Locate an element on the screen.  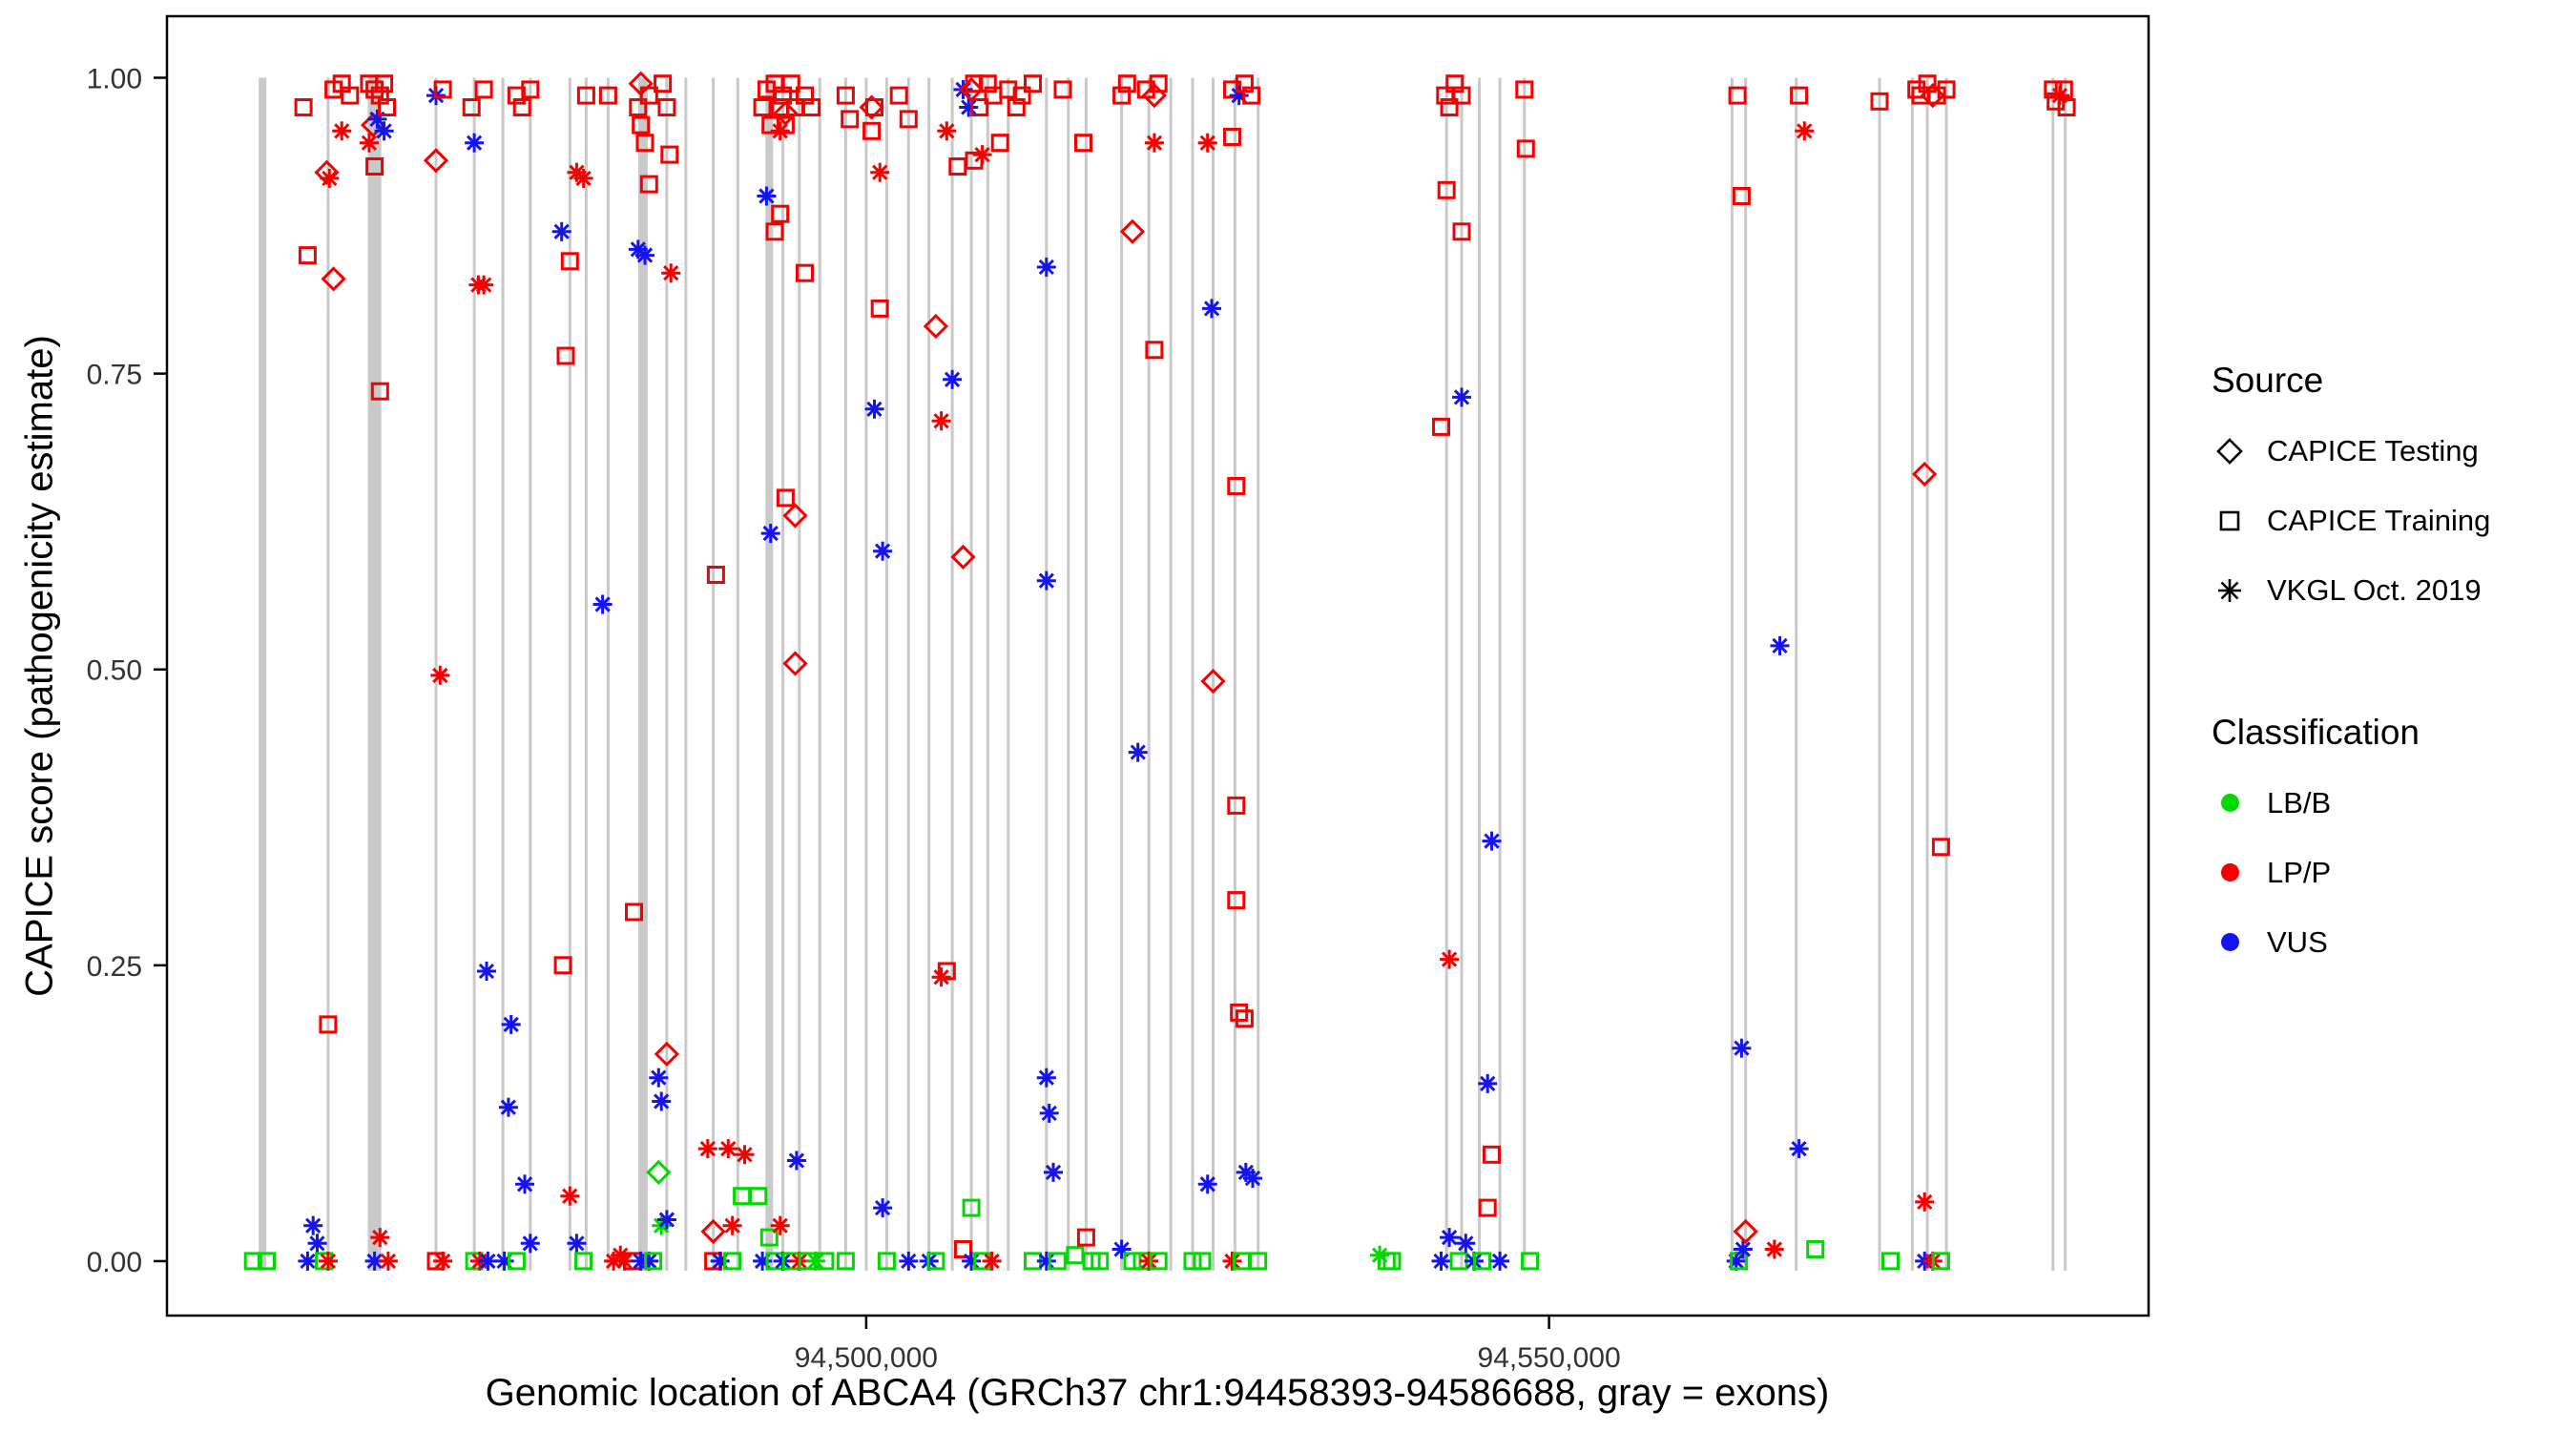
y-tick-label: 0.75 is located at coordinates (114, 375).